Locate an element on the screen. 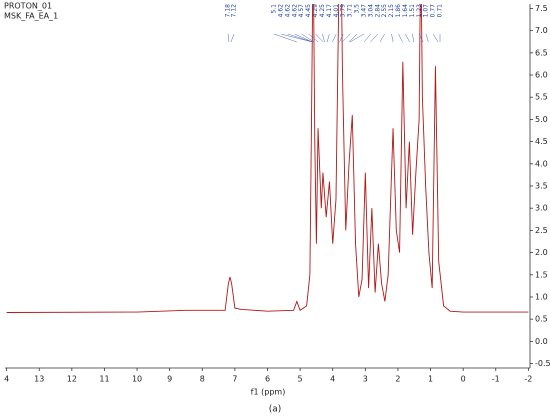 The image size is (550, 418). x-tick-label: 11 is located at coordinates (104, 379).